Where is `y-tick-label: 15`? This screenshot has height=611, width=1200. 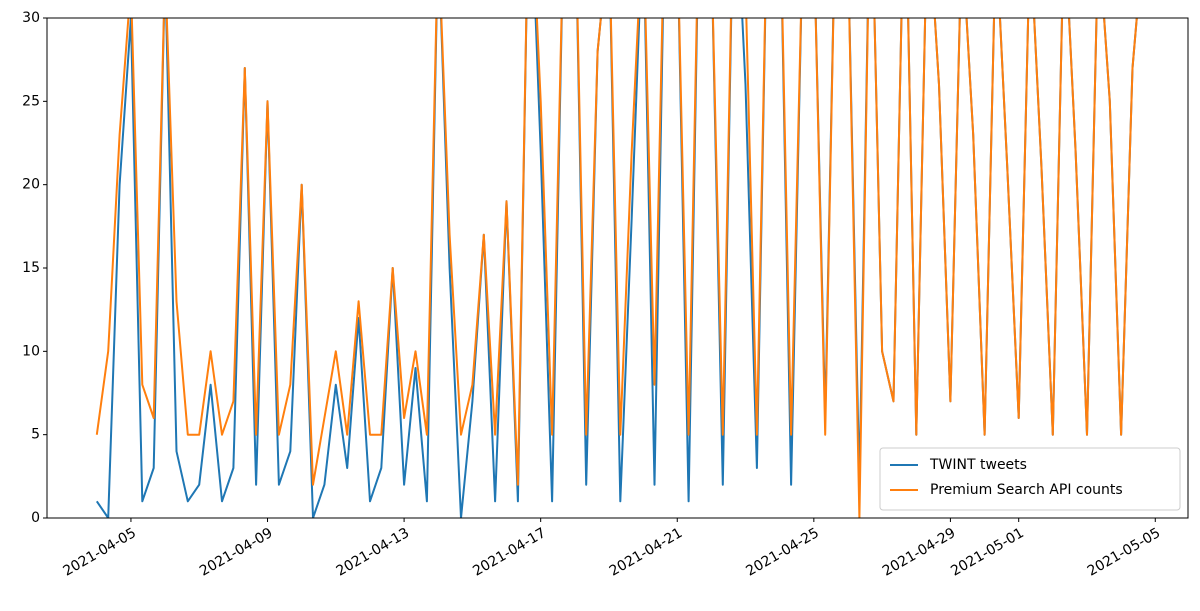 y-tick-label: 15 is located at coordinates (31, 268).